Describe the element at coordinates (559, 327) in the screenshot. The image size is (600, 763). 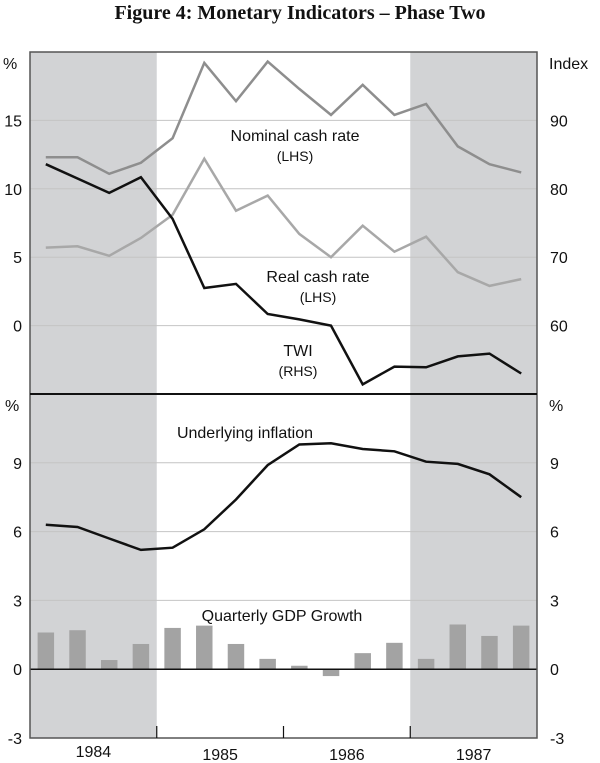
I see `right-tick-label: 60` at that location.